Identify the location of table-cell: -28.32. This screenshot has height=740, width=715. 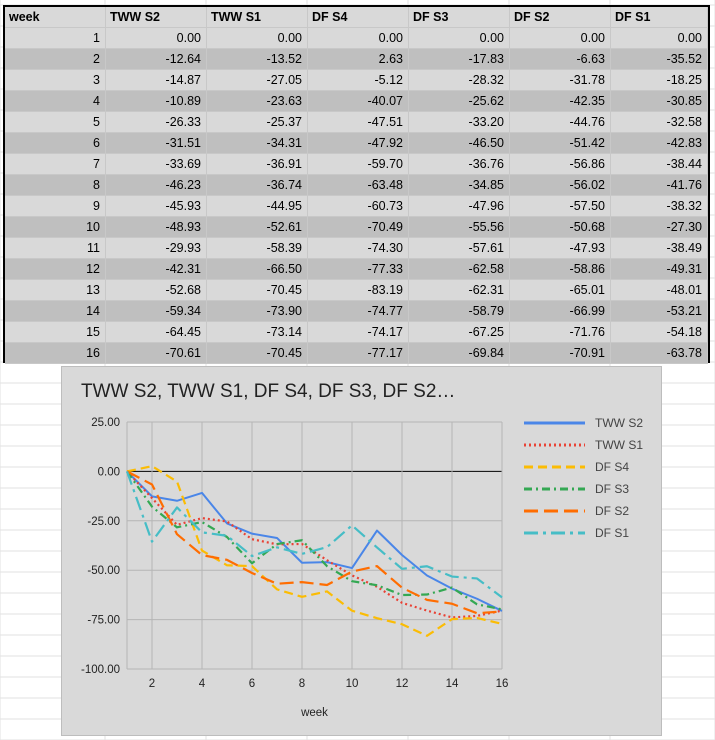
(459, 80).